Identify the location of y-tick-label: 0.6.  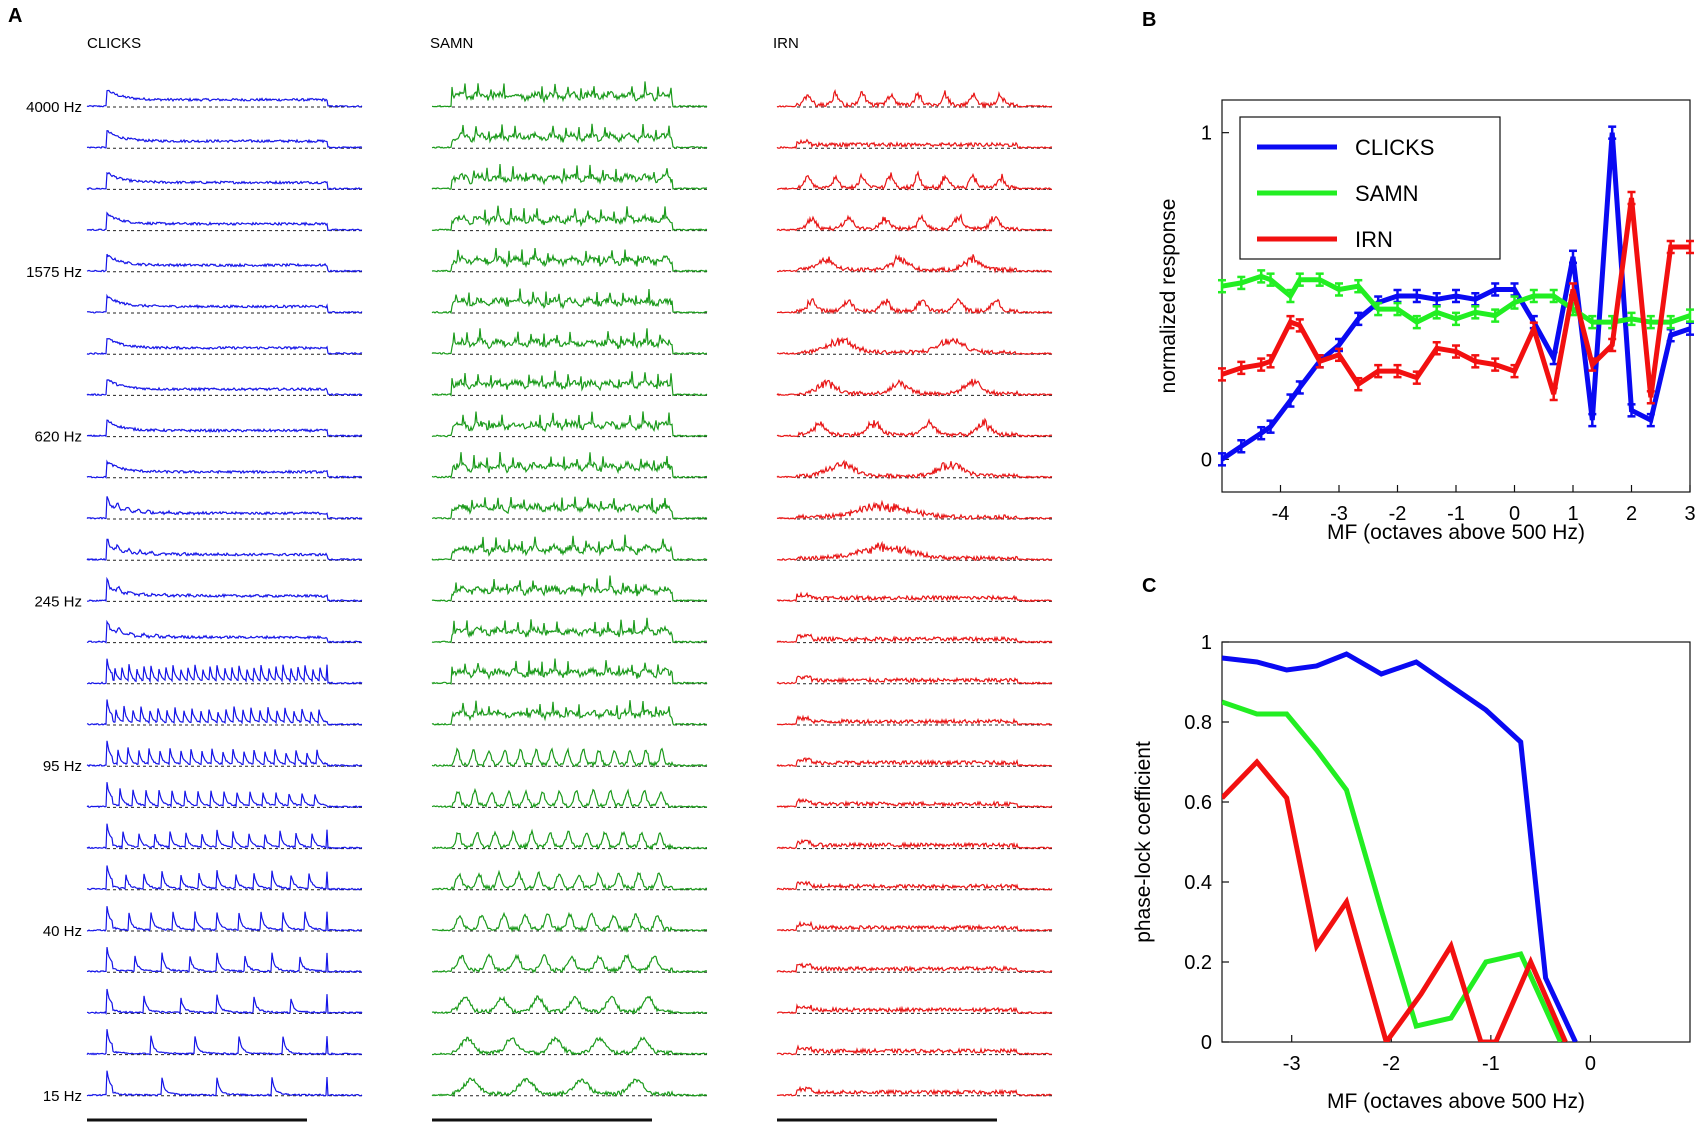
(1198, 803).